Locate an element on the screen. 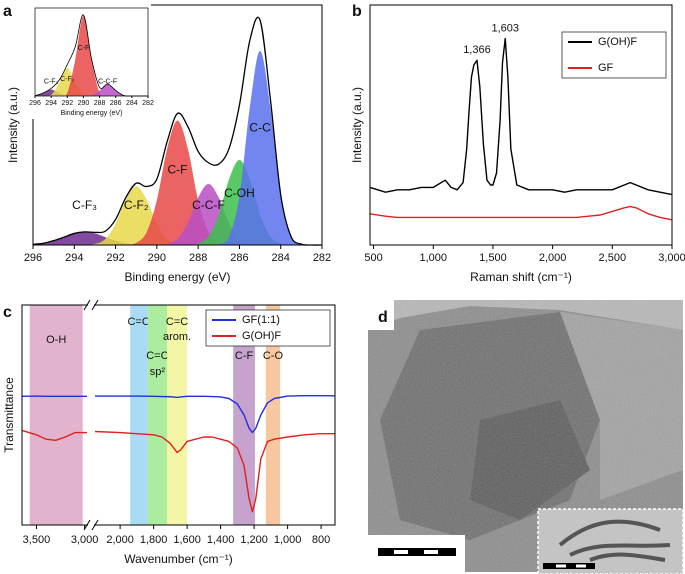  x-tick-label: 1,400 is located at coordinates (221, 540).